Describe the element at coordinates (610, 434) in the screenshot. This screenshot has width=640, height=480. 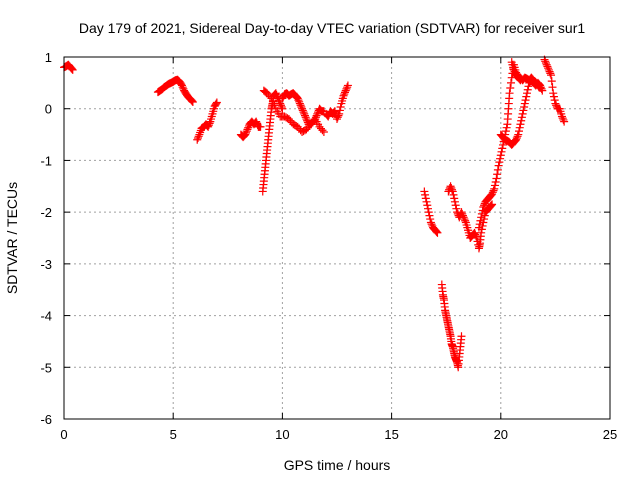
I see `x-tick-label: 25` at that location.